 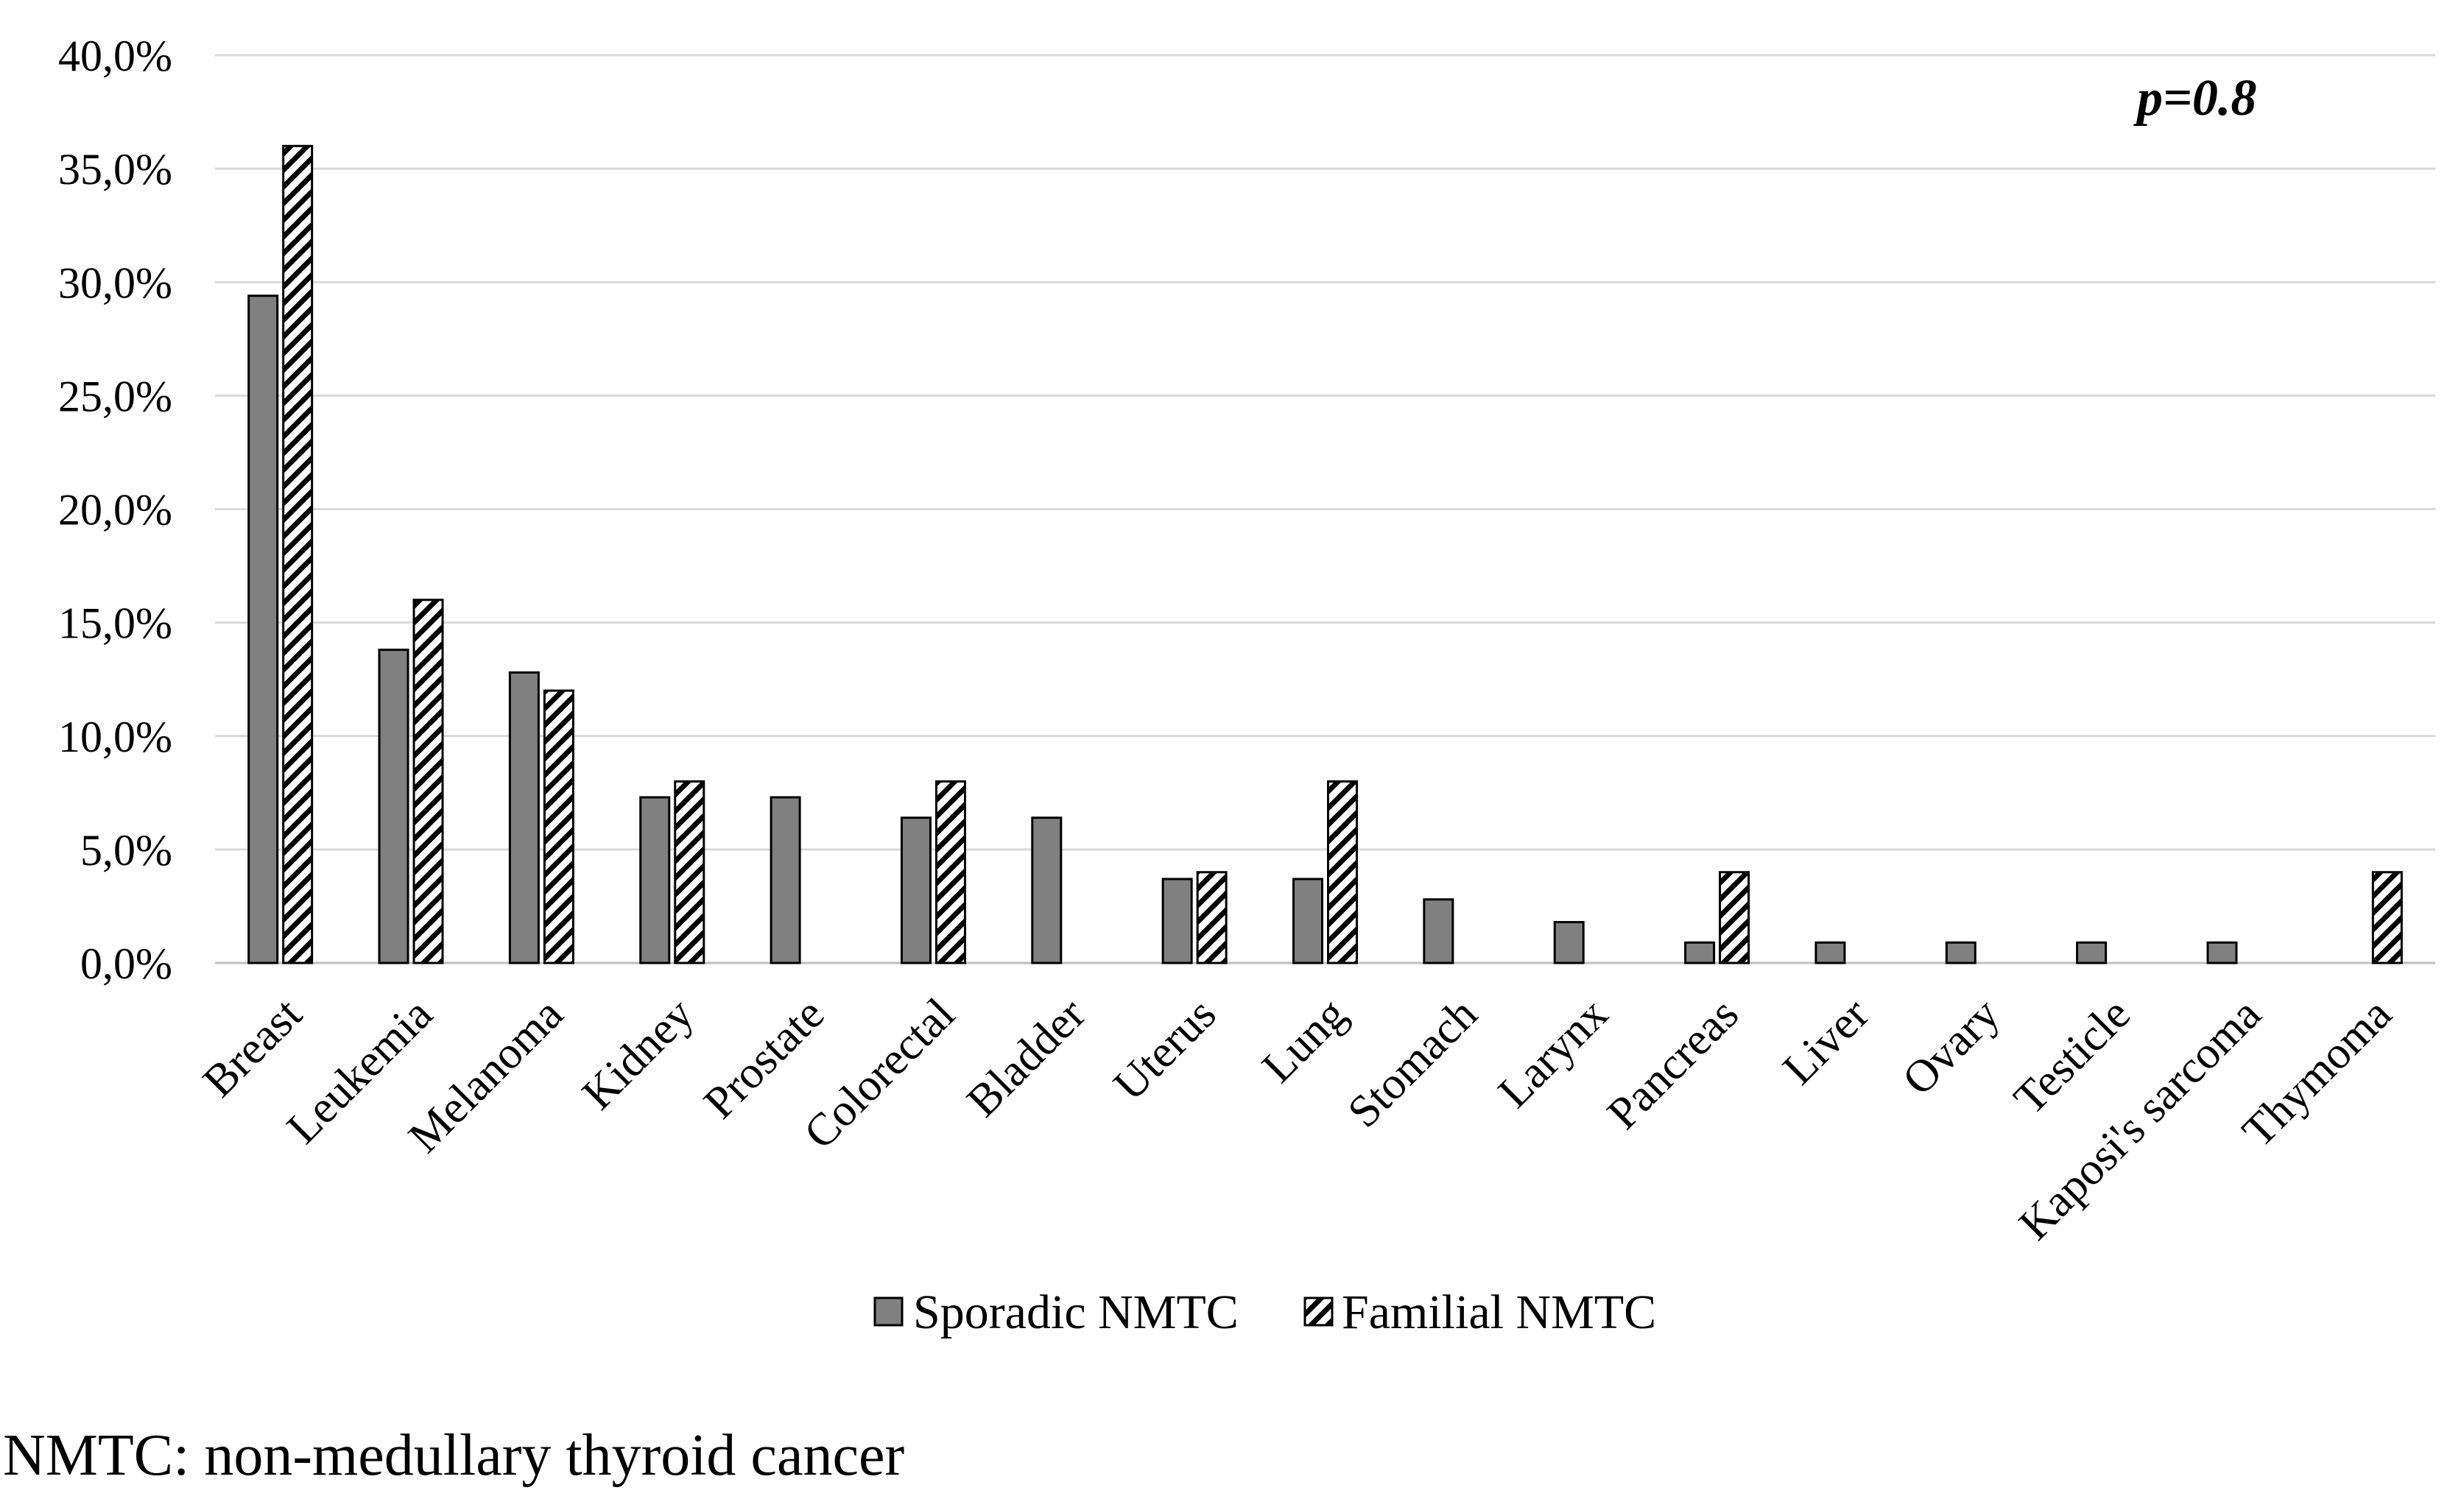 What do you see at coordinates (1307, 921) in the screenshot?
I see `bar-sporadic-lung` at bounding box center [1307, 921].